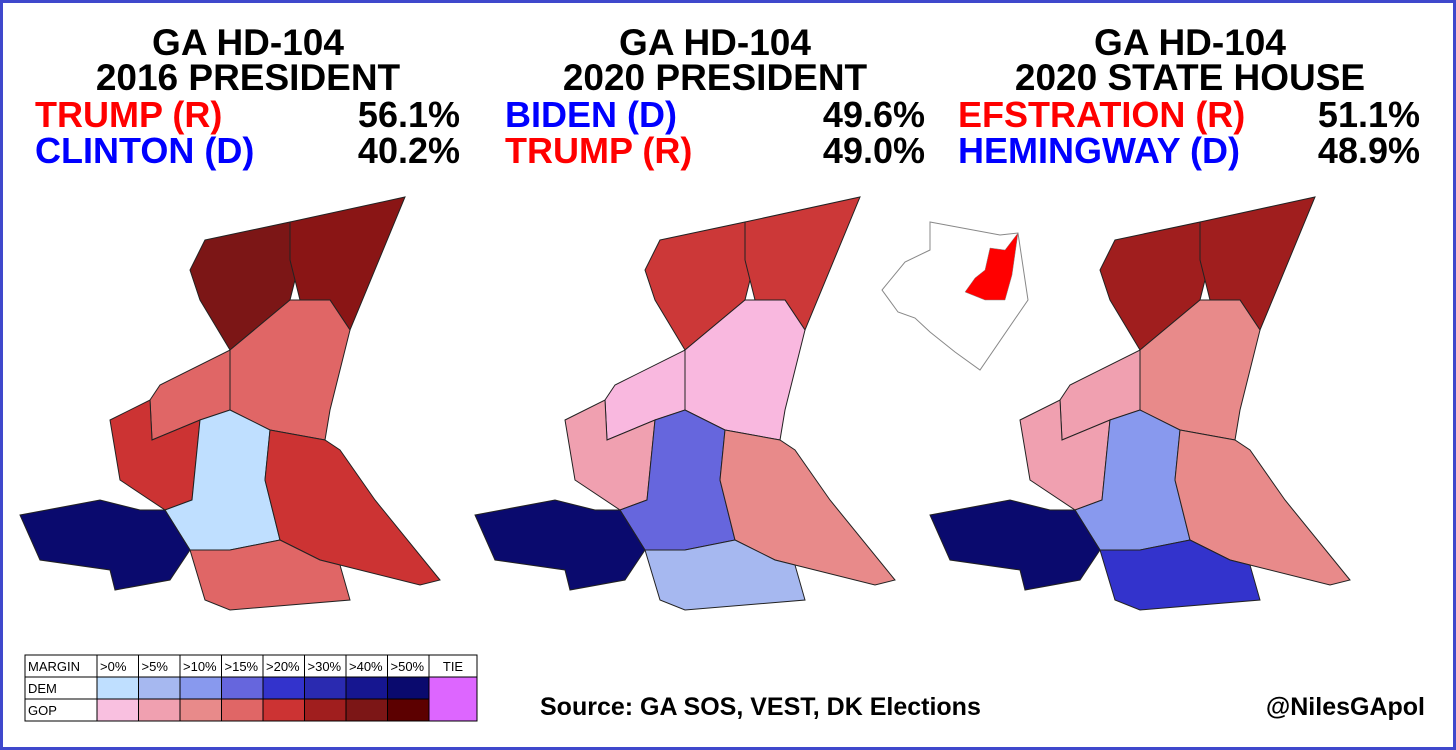 The image size is (1456, 750). What do you see at coordinates (325, 666) in the screenshot?
I see `legend-header: >30%` at bounding box center [325, 666].